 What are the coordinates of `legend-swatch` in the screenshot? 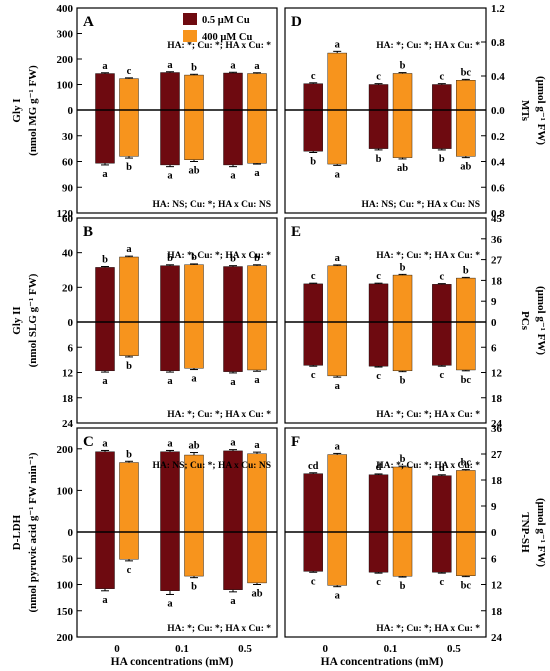 It's located at (190, 36).